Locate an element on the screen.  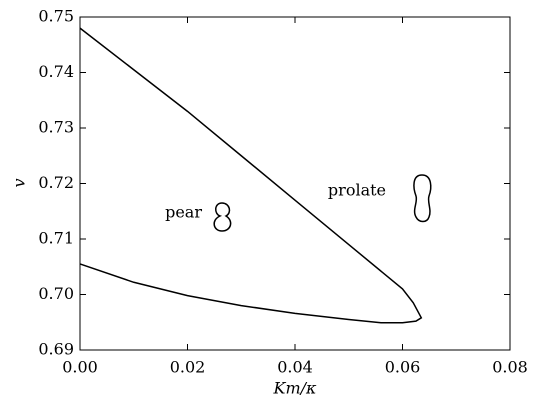
y-axis-label: v is located at coordinates (19, 182).